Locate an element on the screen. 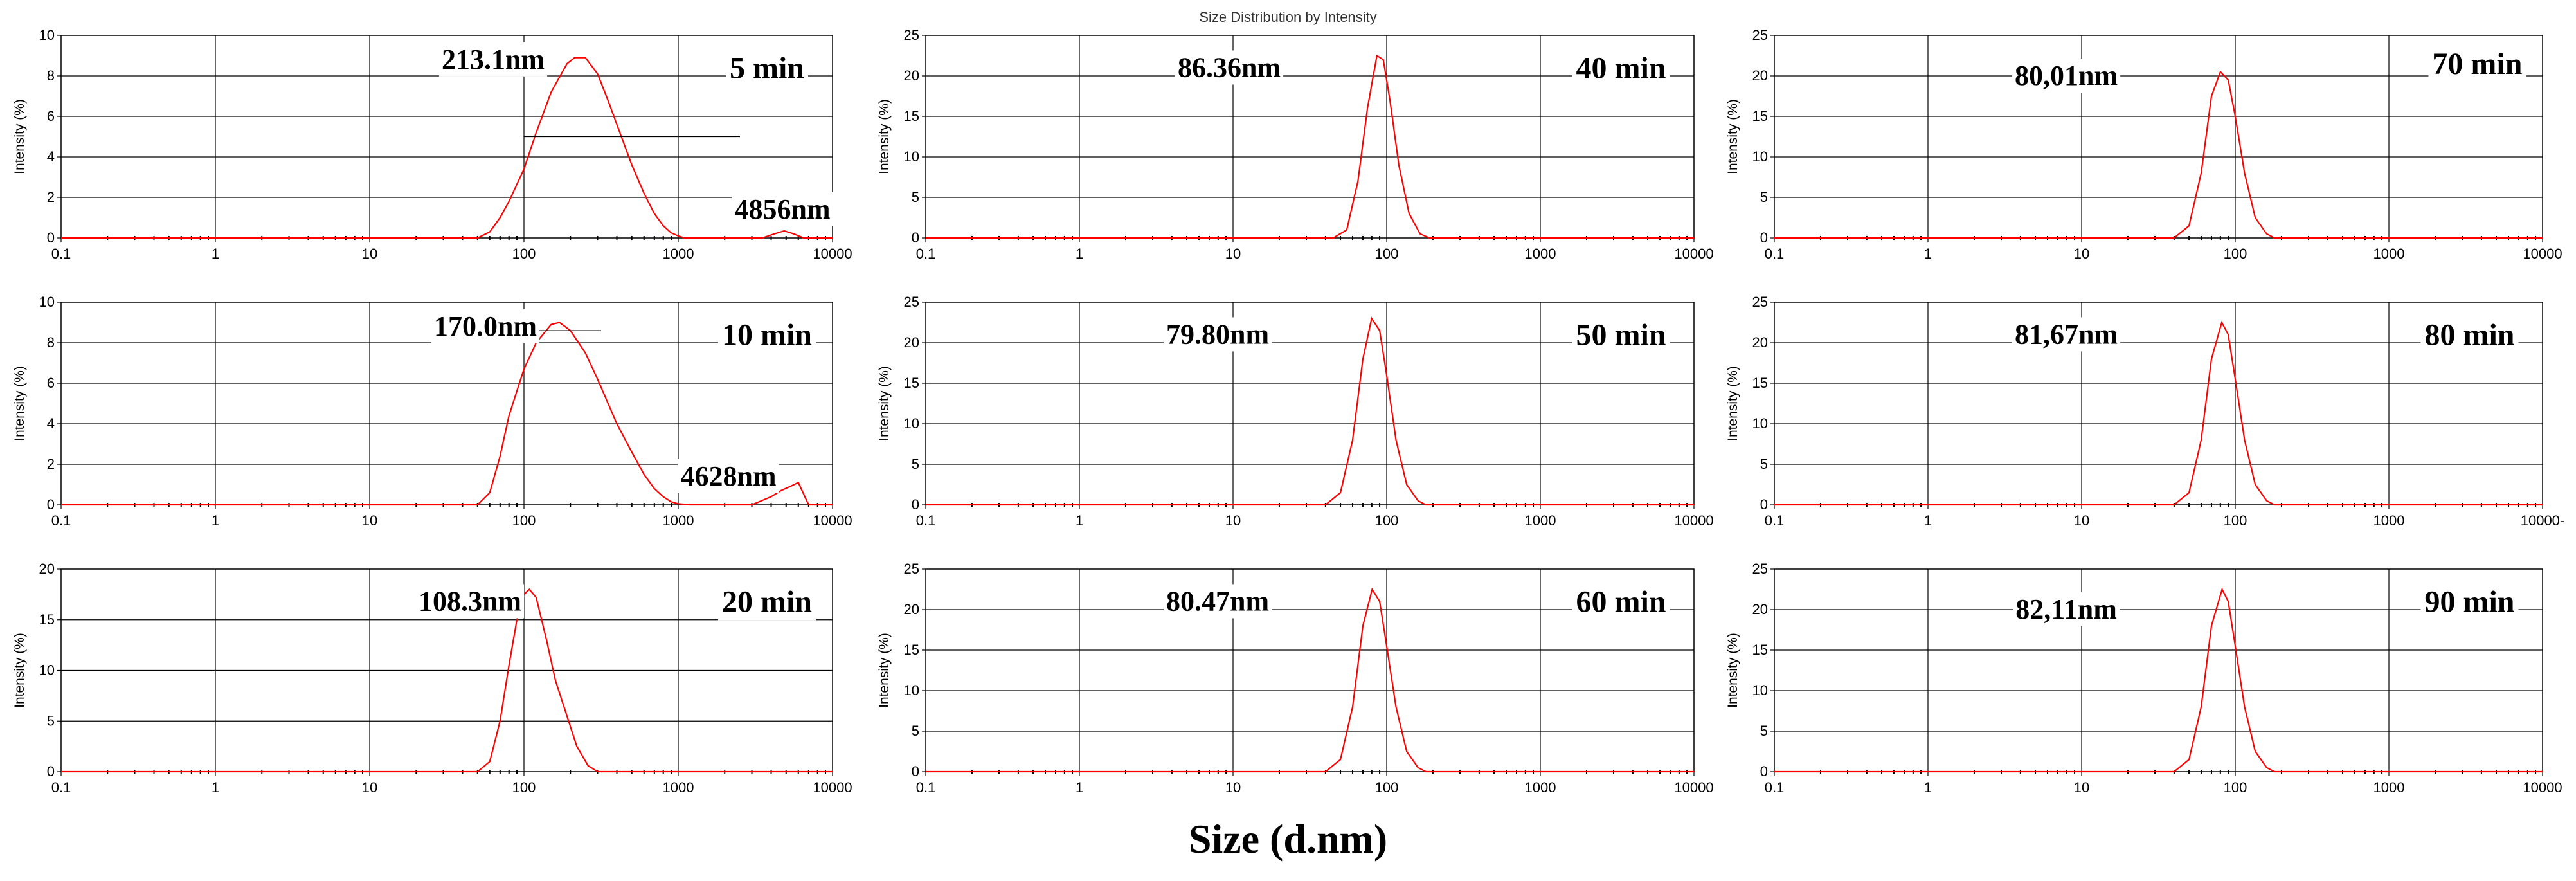  time-label: 70 min is located at coordinates (2477, 64).